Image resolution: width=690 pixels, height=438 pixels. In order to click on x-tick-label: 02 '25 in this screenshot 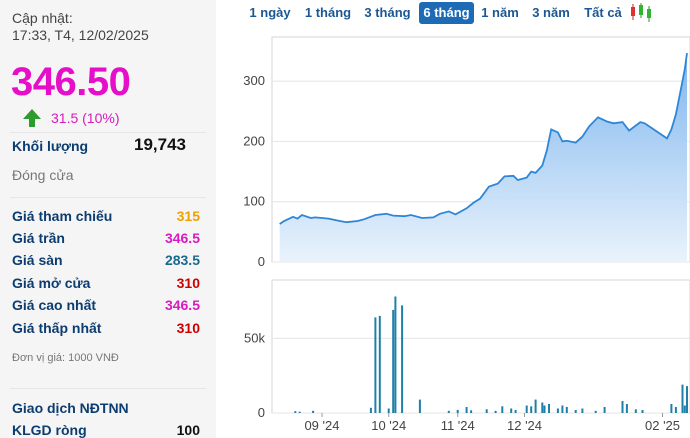, I will do `click(662, 425)`.